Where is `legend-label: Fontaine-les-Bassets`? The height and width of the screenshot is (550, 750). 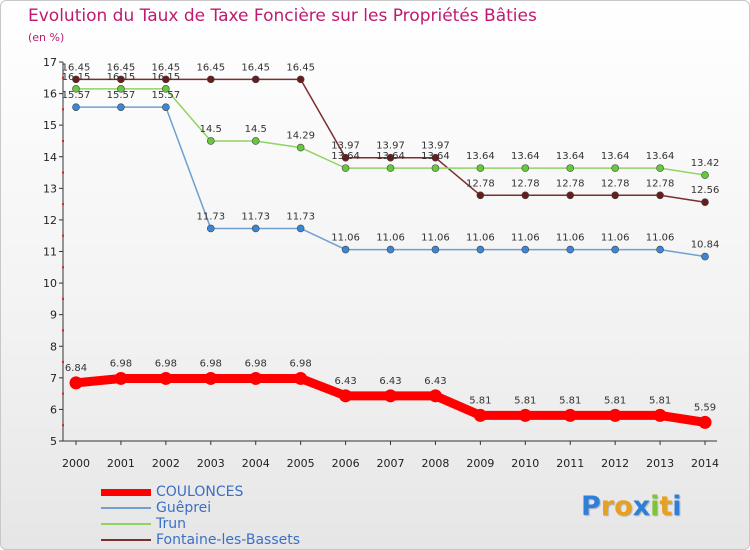 legend-label: Fontaine-les-Bassets is located at coordinates (228, 540).